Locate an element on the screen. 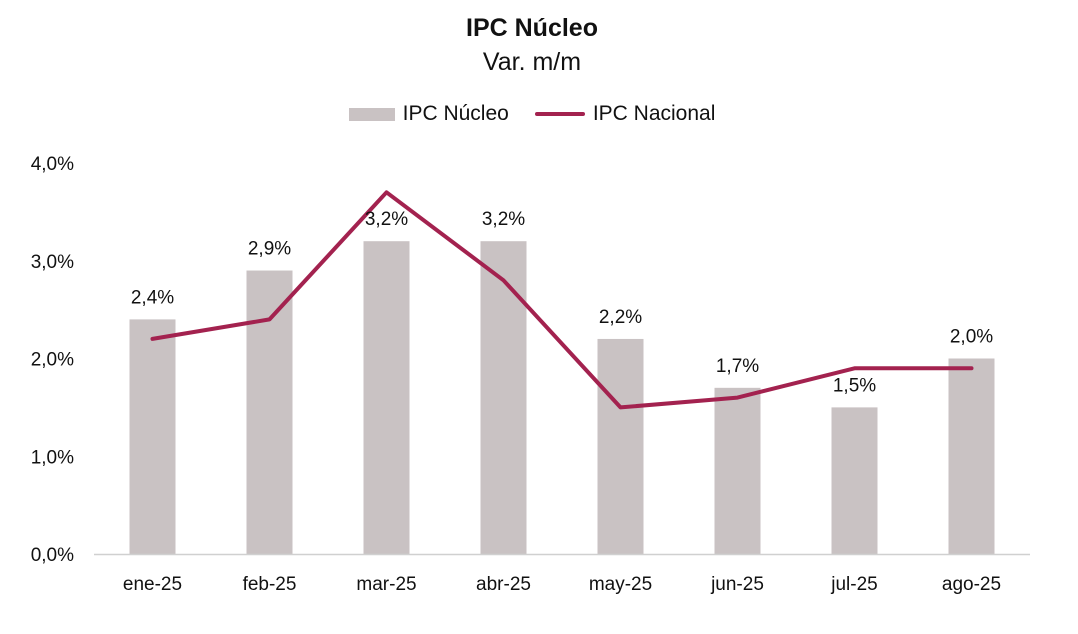  legend-label-nucleo: IPC Núcleo is located at coordinates (455, 113).